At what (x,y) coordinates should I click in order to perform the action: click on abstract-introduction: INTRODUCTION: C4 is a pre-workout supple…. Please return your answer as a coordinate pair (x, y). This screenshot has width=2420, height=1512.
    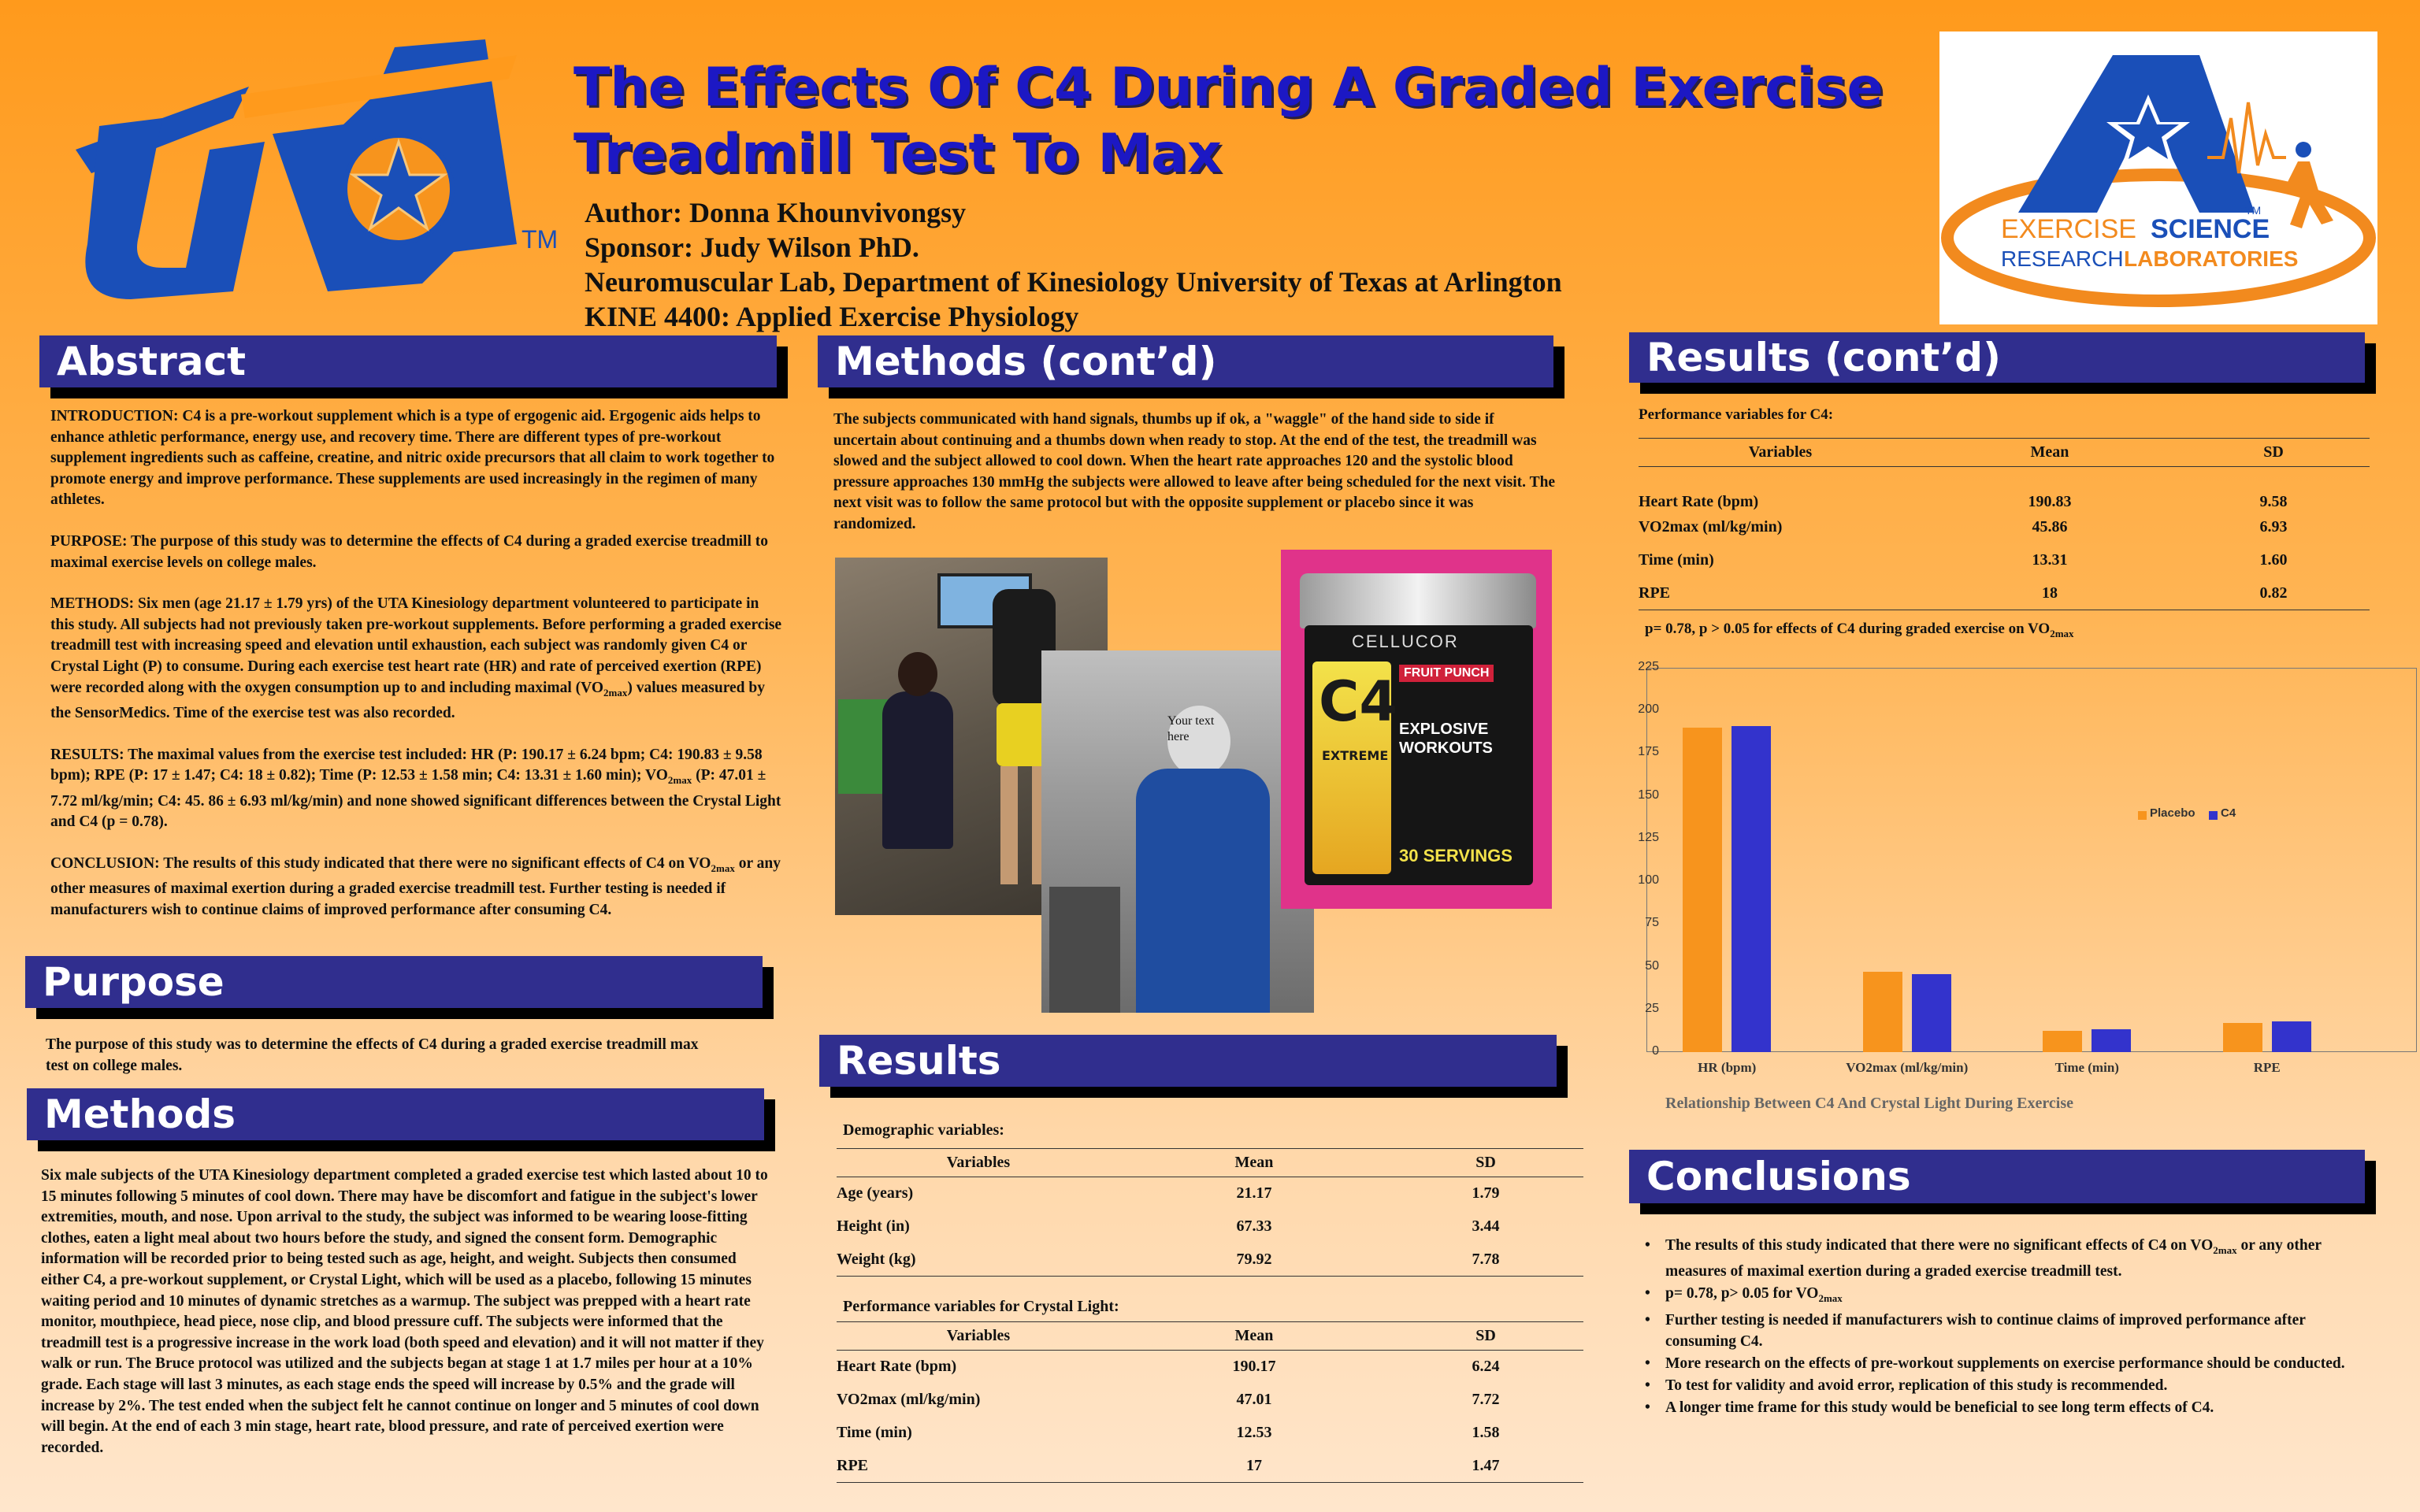
    Looking at the image, I should click on (412, 458).